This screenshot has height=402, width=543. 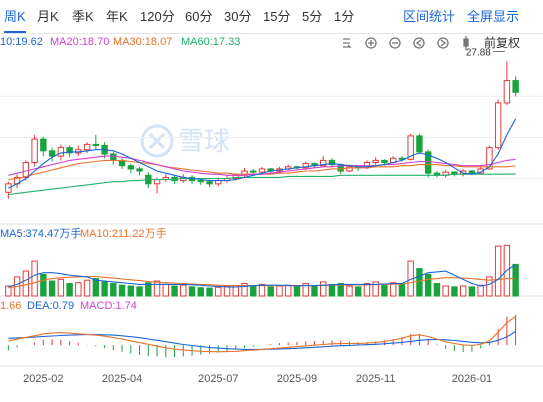 I want to click on price-adjust-toggle: 前复权, so click(x=502, y=42).